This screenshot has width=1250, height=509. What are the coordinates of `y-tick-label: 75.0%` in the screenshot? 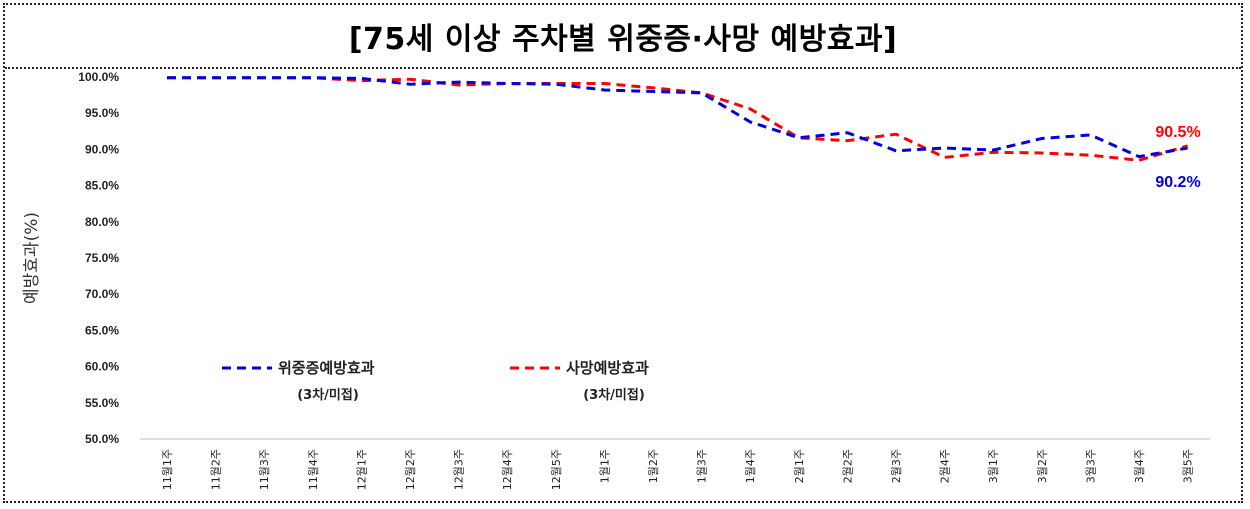 It's located at (102, 258).